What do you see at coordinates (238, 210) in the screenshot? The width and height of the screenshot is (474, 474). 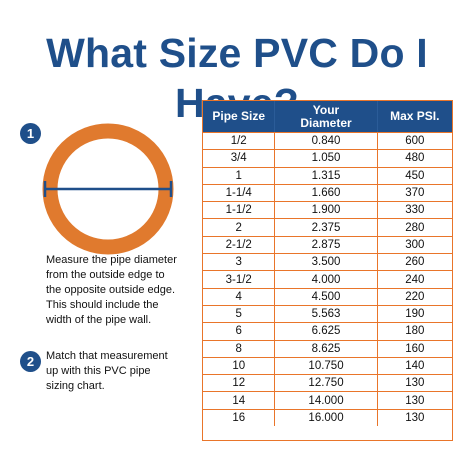 I see `cell-pipe-size: 1-1/2` at bounding box center [238, 210].